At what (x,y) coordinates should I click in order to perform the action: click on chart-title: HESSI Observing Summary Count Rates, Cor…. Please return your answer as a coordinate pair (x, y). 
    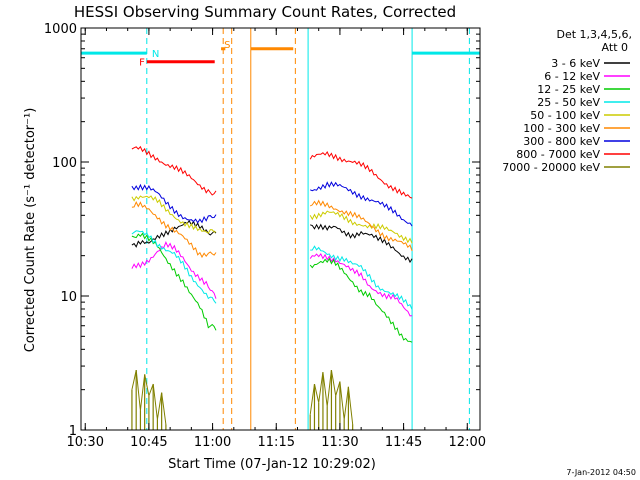
    Looking at the image, I should click on (265, 12).